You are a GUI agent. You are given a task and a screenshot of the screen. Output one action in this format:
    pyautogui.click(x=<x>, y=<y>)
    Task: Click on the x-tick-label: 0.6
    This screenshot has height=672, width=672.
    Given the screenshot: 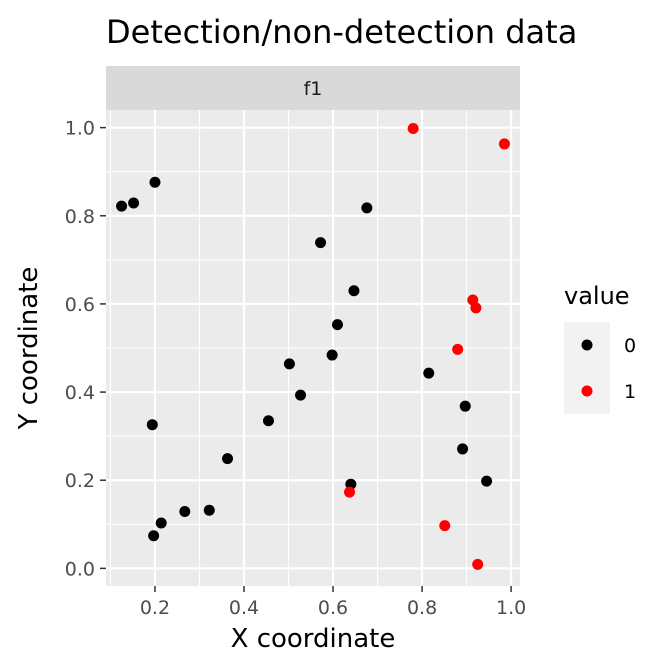 What is the action you would take?
    pyautogui.click(x=333, y=608)
    